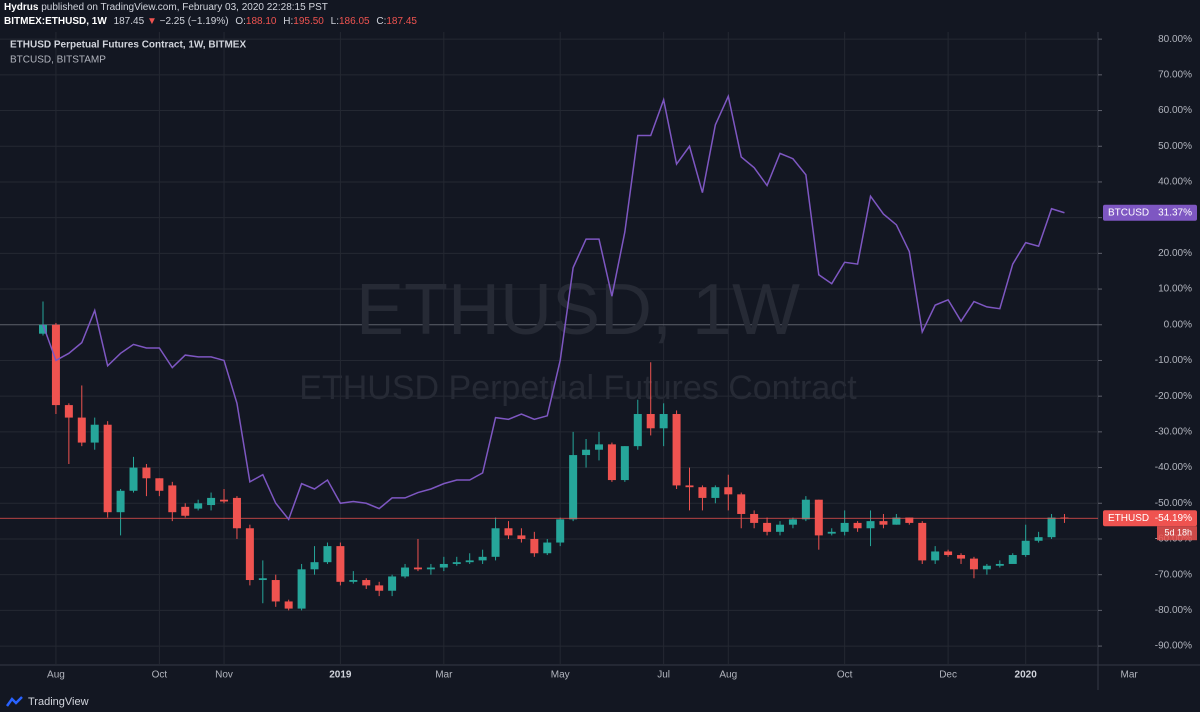  I want to click on countdown-badge, so click(1177, 533).